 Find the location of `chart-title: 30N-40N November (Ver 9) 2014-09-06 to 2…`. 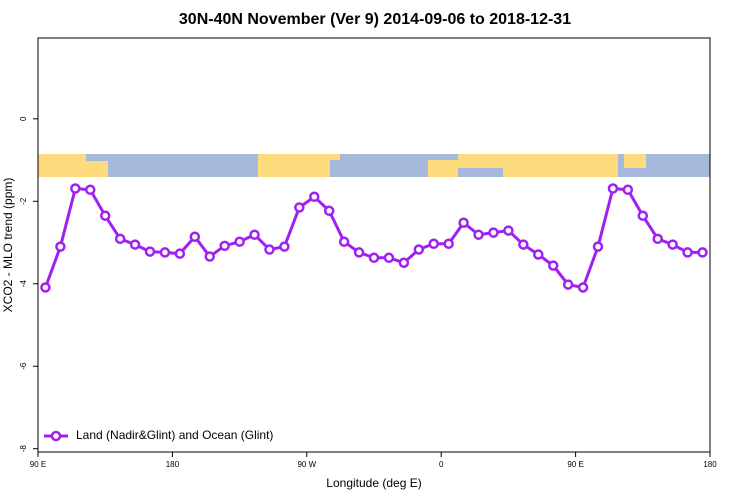

chart-title: 30N-40N November (Ver 9) 2014-09-06 to 2… is located at coordinates (375, 19).